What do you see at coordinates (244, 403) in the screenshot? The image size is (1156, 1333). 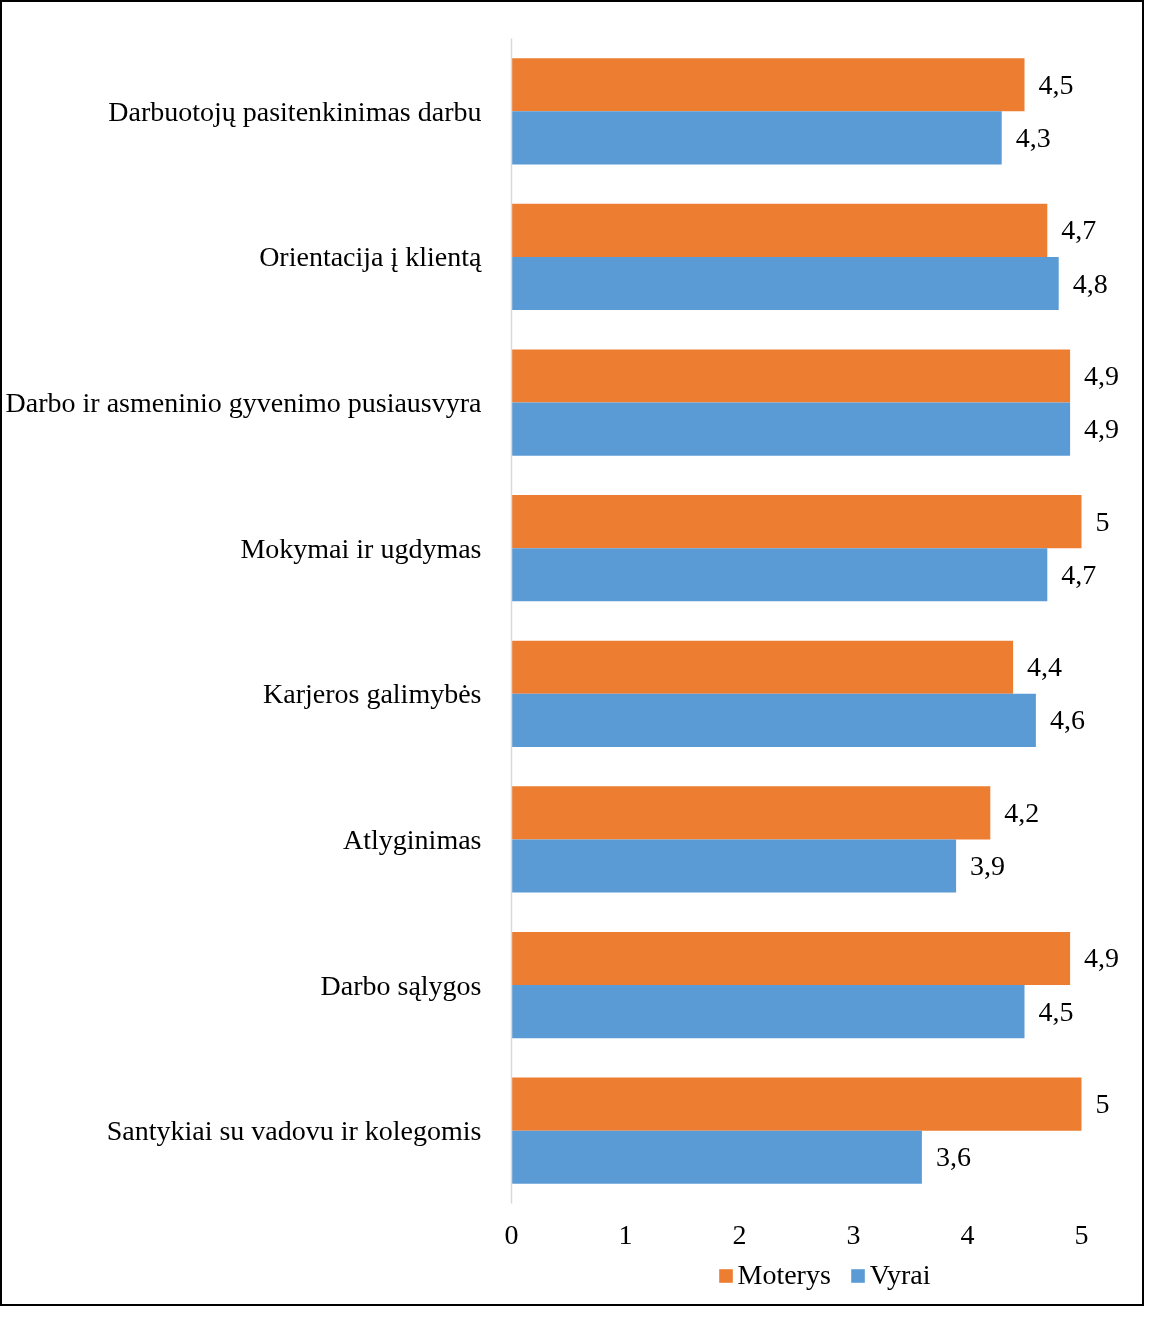 I see `y-tick-label: Darbo ir asmeninio gyvenimo pusiausvyra` at bounding box center [244, 403].